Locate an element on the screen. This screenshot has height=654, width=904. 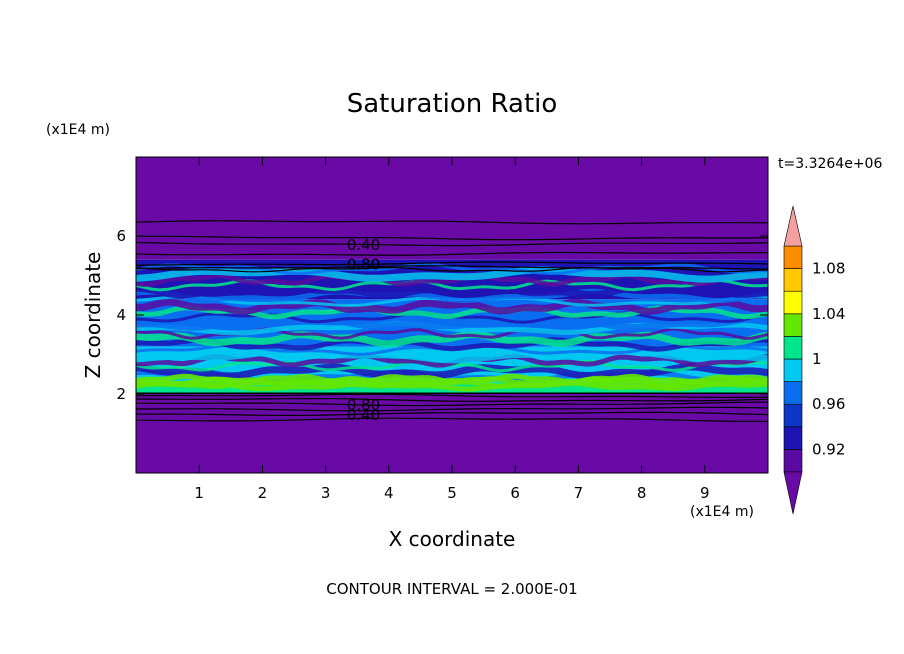
colorbar-over-triangle is located at coordinates (793, 226).